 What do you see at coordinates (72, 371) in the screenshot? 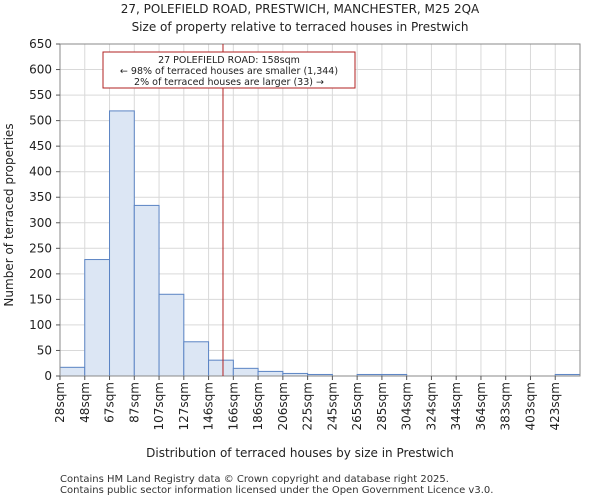
I see `bar-28sqm` at bounding box center [72, 371].